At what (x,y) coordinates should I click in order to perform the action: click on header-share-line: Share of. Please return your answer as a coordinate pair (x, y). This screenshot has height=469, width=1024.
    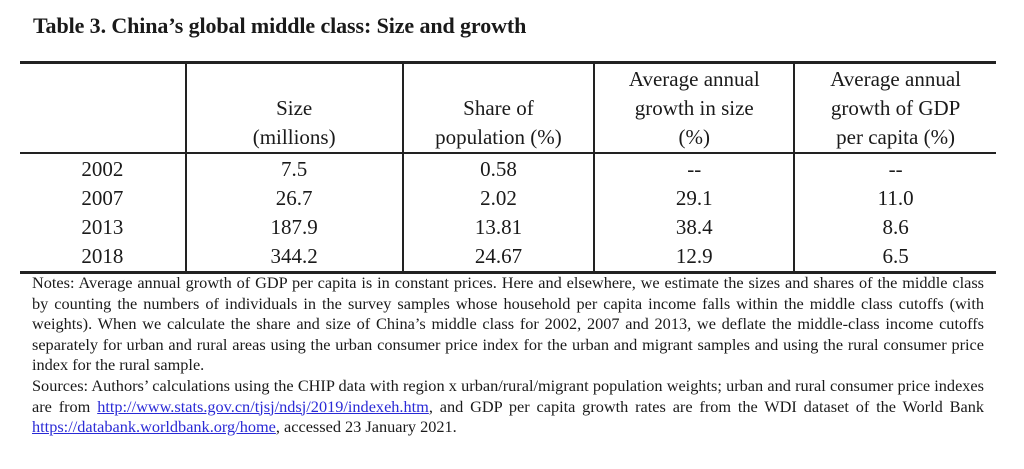
    Looking at the image, I should click on (498, 107).